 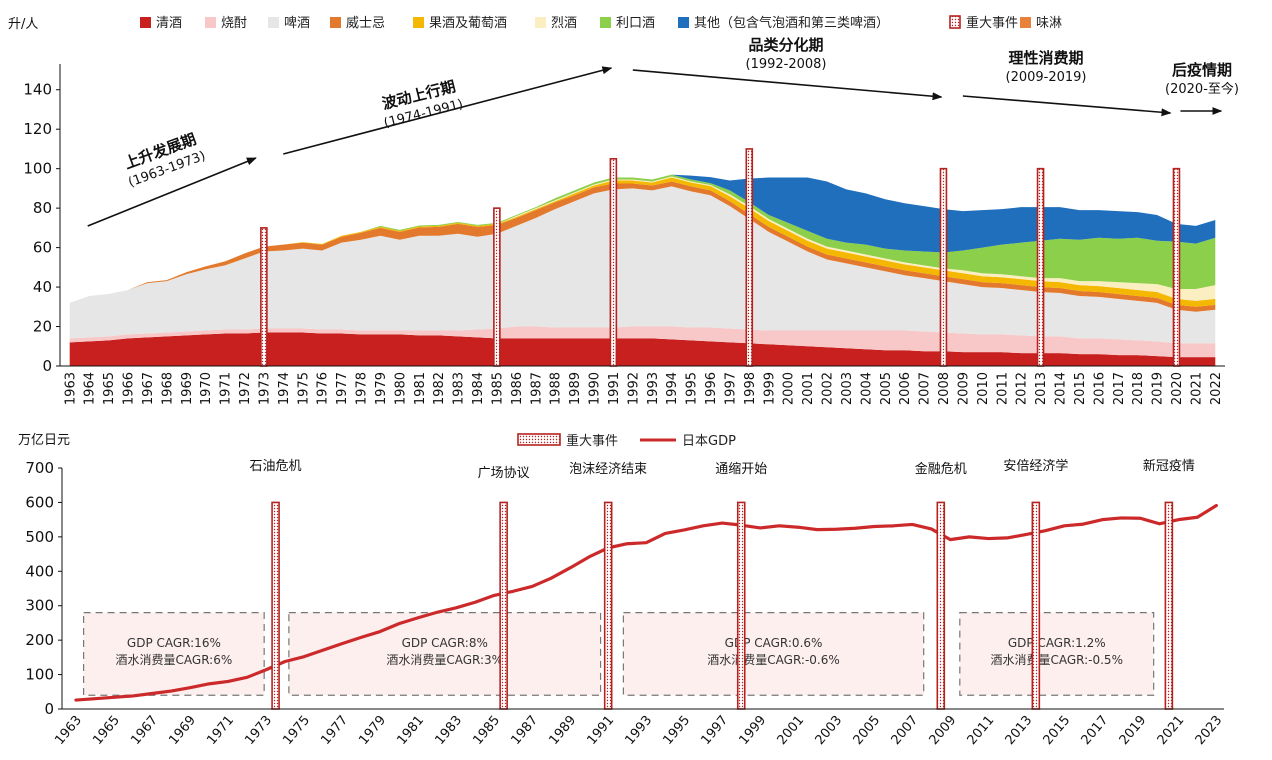 What do you see at coordinates (983, 388) in the screenshot?
I see `top-x-tick-label: 2010` at bounding box center [983, 388].